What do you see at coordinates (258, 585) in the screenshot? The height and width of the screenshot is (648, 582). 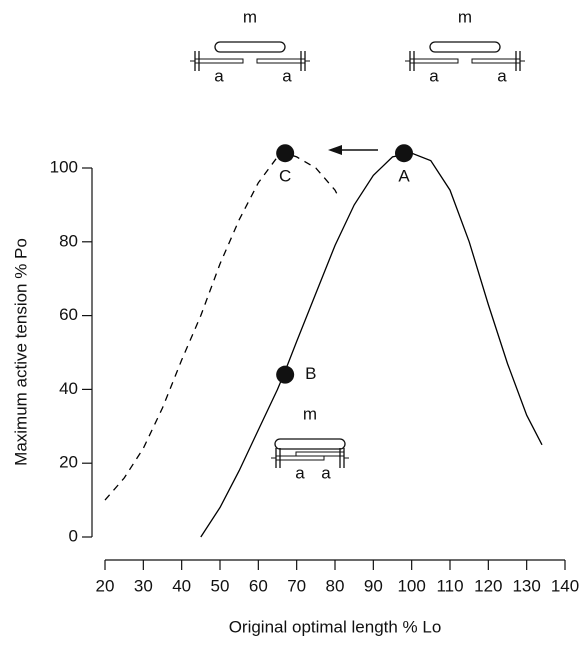 I see `x-tick-label: 60` at bounding box center [258, 585].